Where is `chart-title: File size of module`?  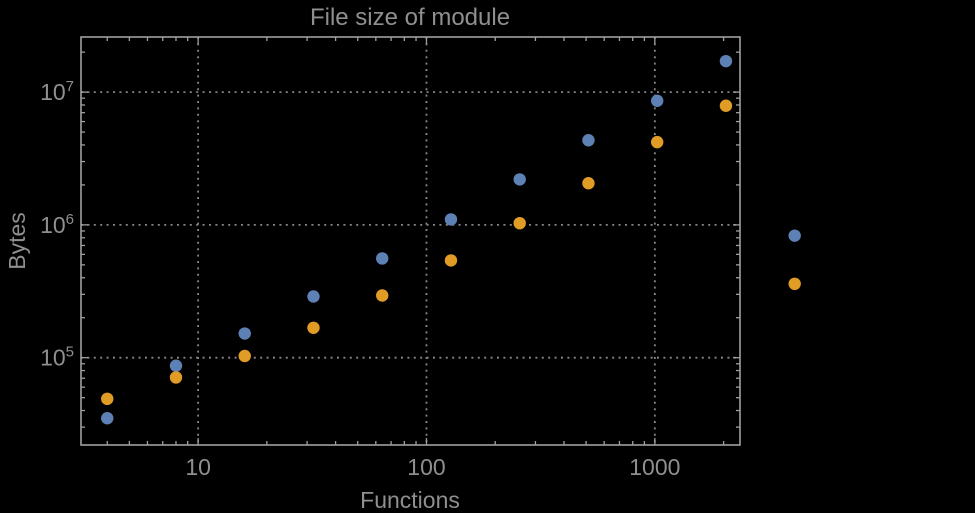
chart-title: File size of module is located at coordinates (410, 17).